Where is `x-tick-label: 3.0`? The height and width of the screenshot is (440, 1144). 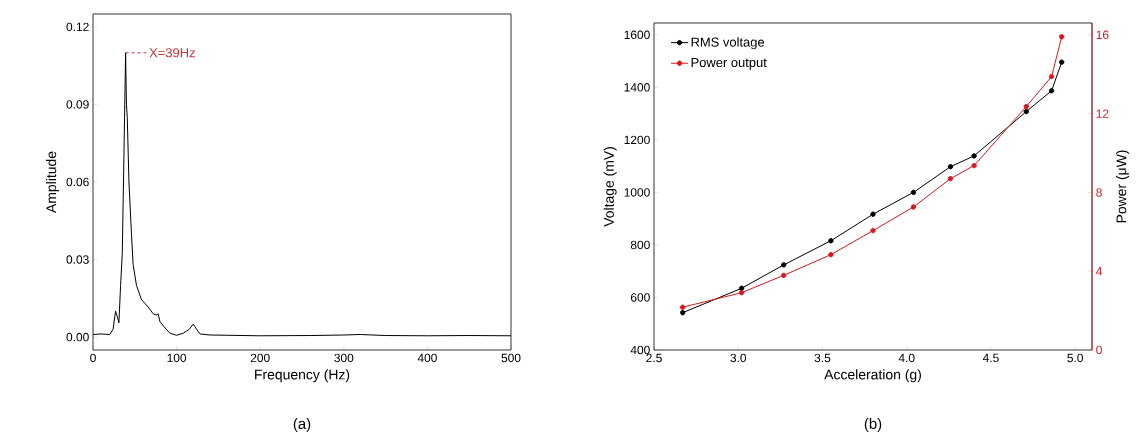
x-tick-label: 3.0 is located at coordinates (738, 358).